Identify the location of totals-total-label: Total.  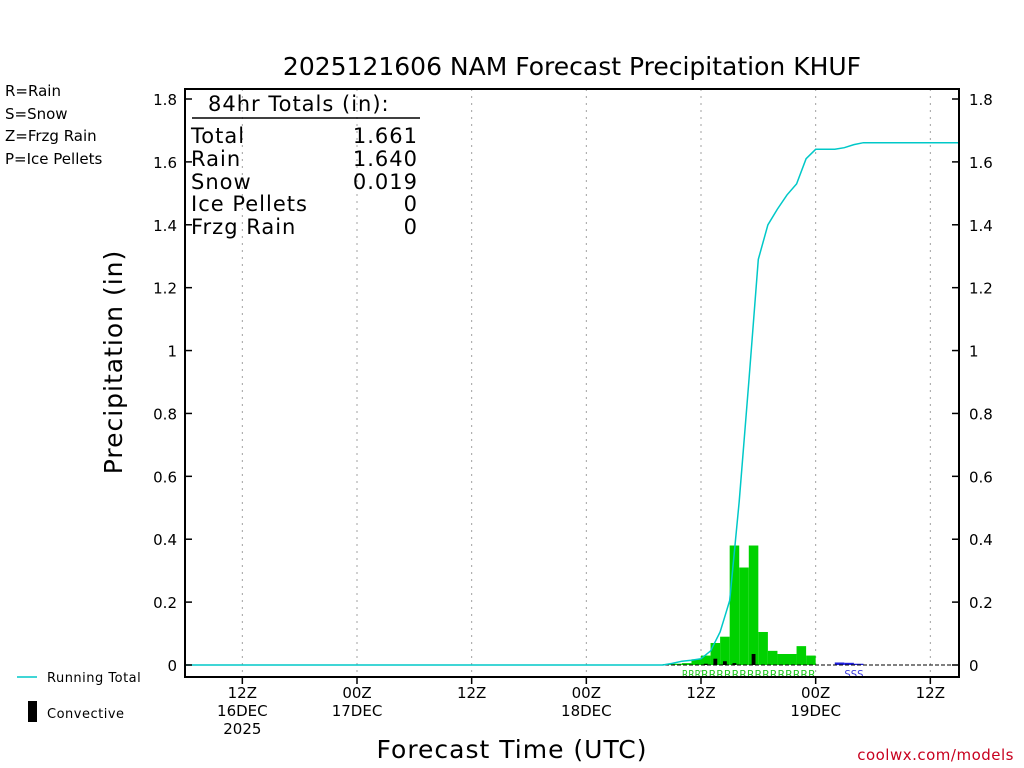
(217, 136).